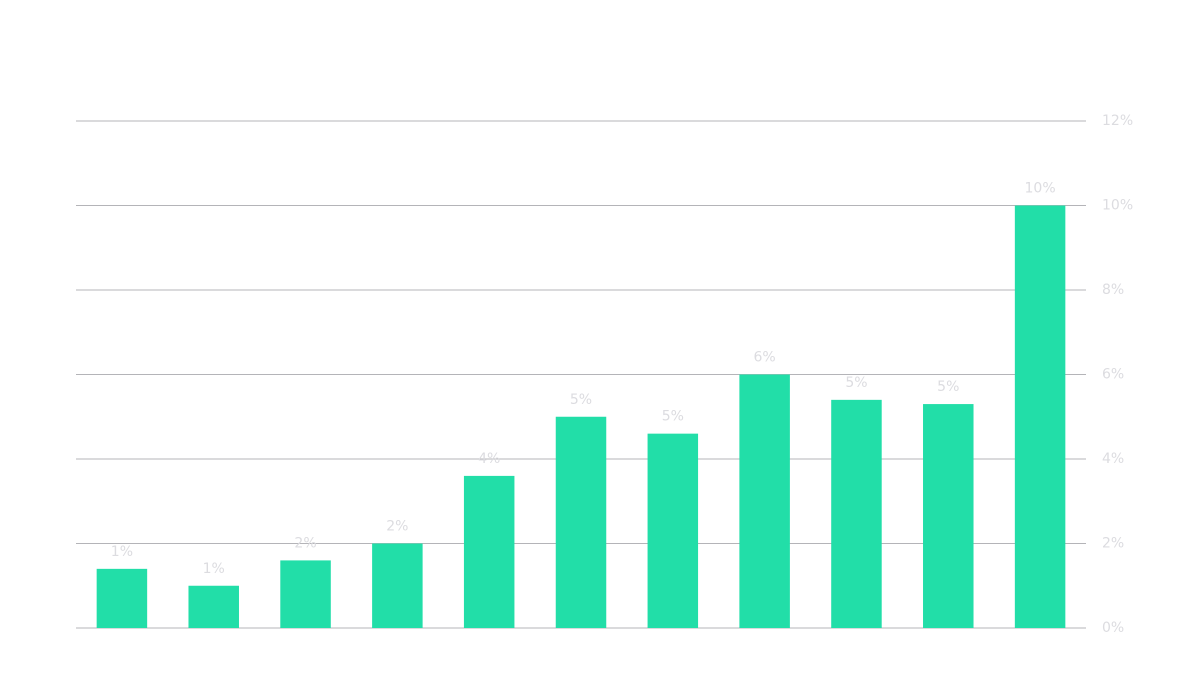 The image size is (1200, 697). What do you see at coordinates (765, 358) in the screenshot?
I see `value-label: 6%` at bounding box center [765, 358].